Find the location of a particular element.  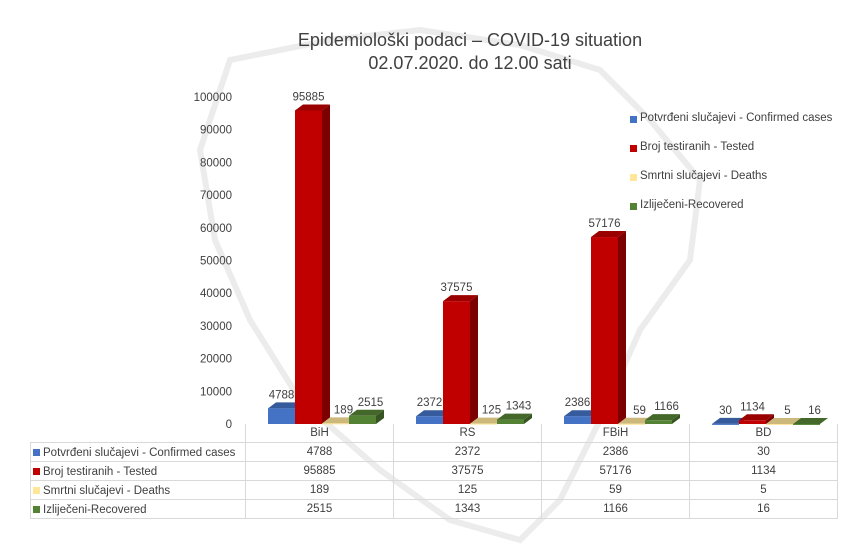

legend-label: Broj testiranih - Tested is located at coordinates (697, 147).